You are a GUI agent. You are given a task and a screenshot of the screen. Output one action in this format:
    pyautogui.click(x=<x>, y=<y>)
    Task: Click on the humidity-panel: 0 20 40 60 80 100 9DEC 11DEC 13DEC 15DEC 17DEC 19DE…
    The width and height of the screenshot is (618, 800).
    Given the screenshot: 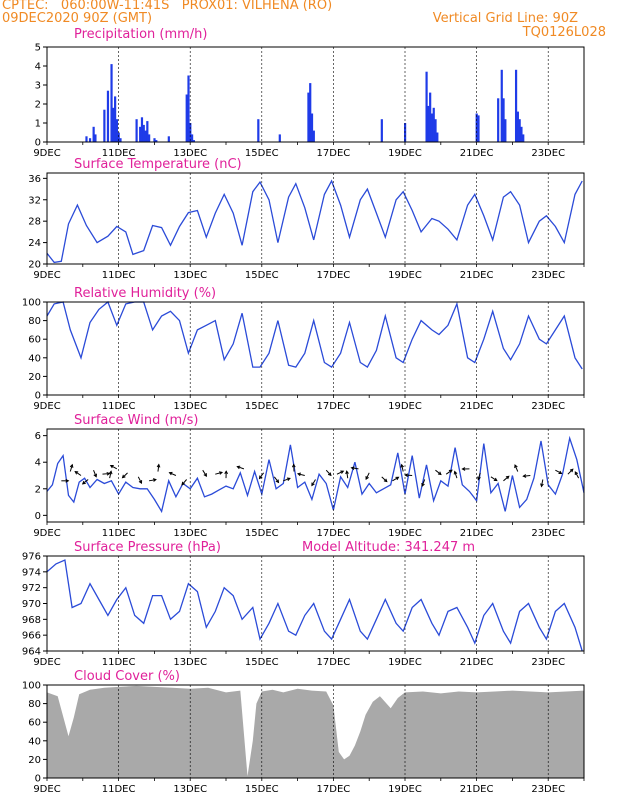 What is the action you would take?
    pyautogui.click(x=303, y=349)
    